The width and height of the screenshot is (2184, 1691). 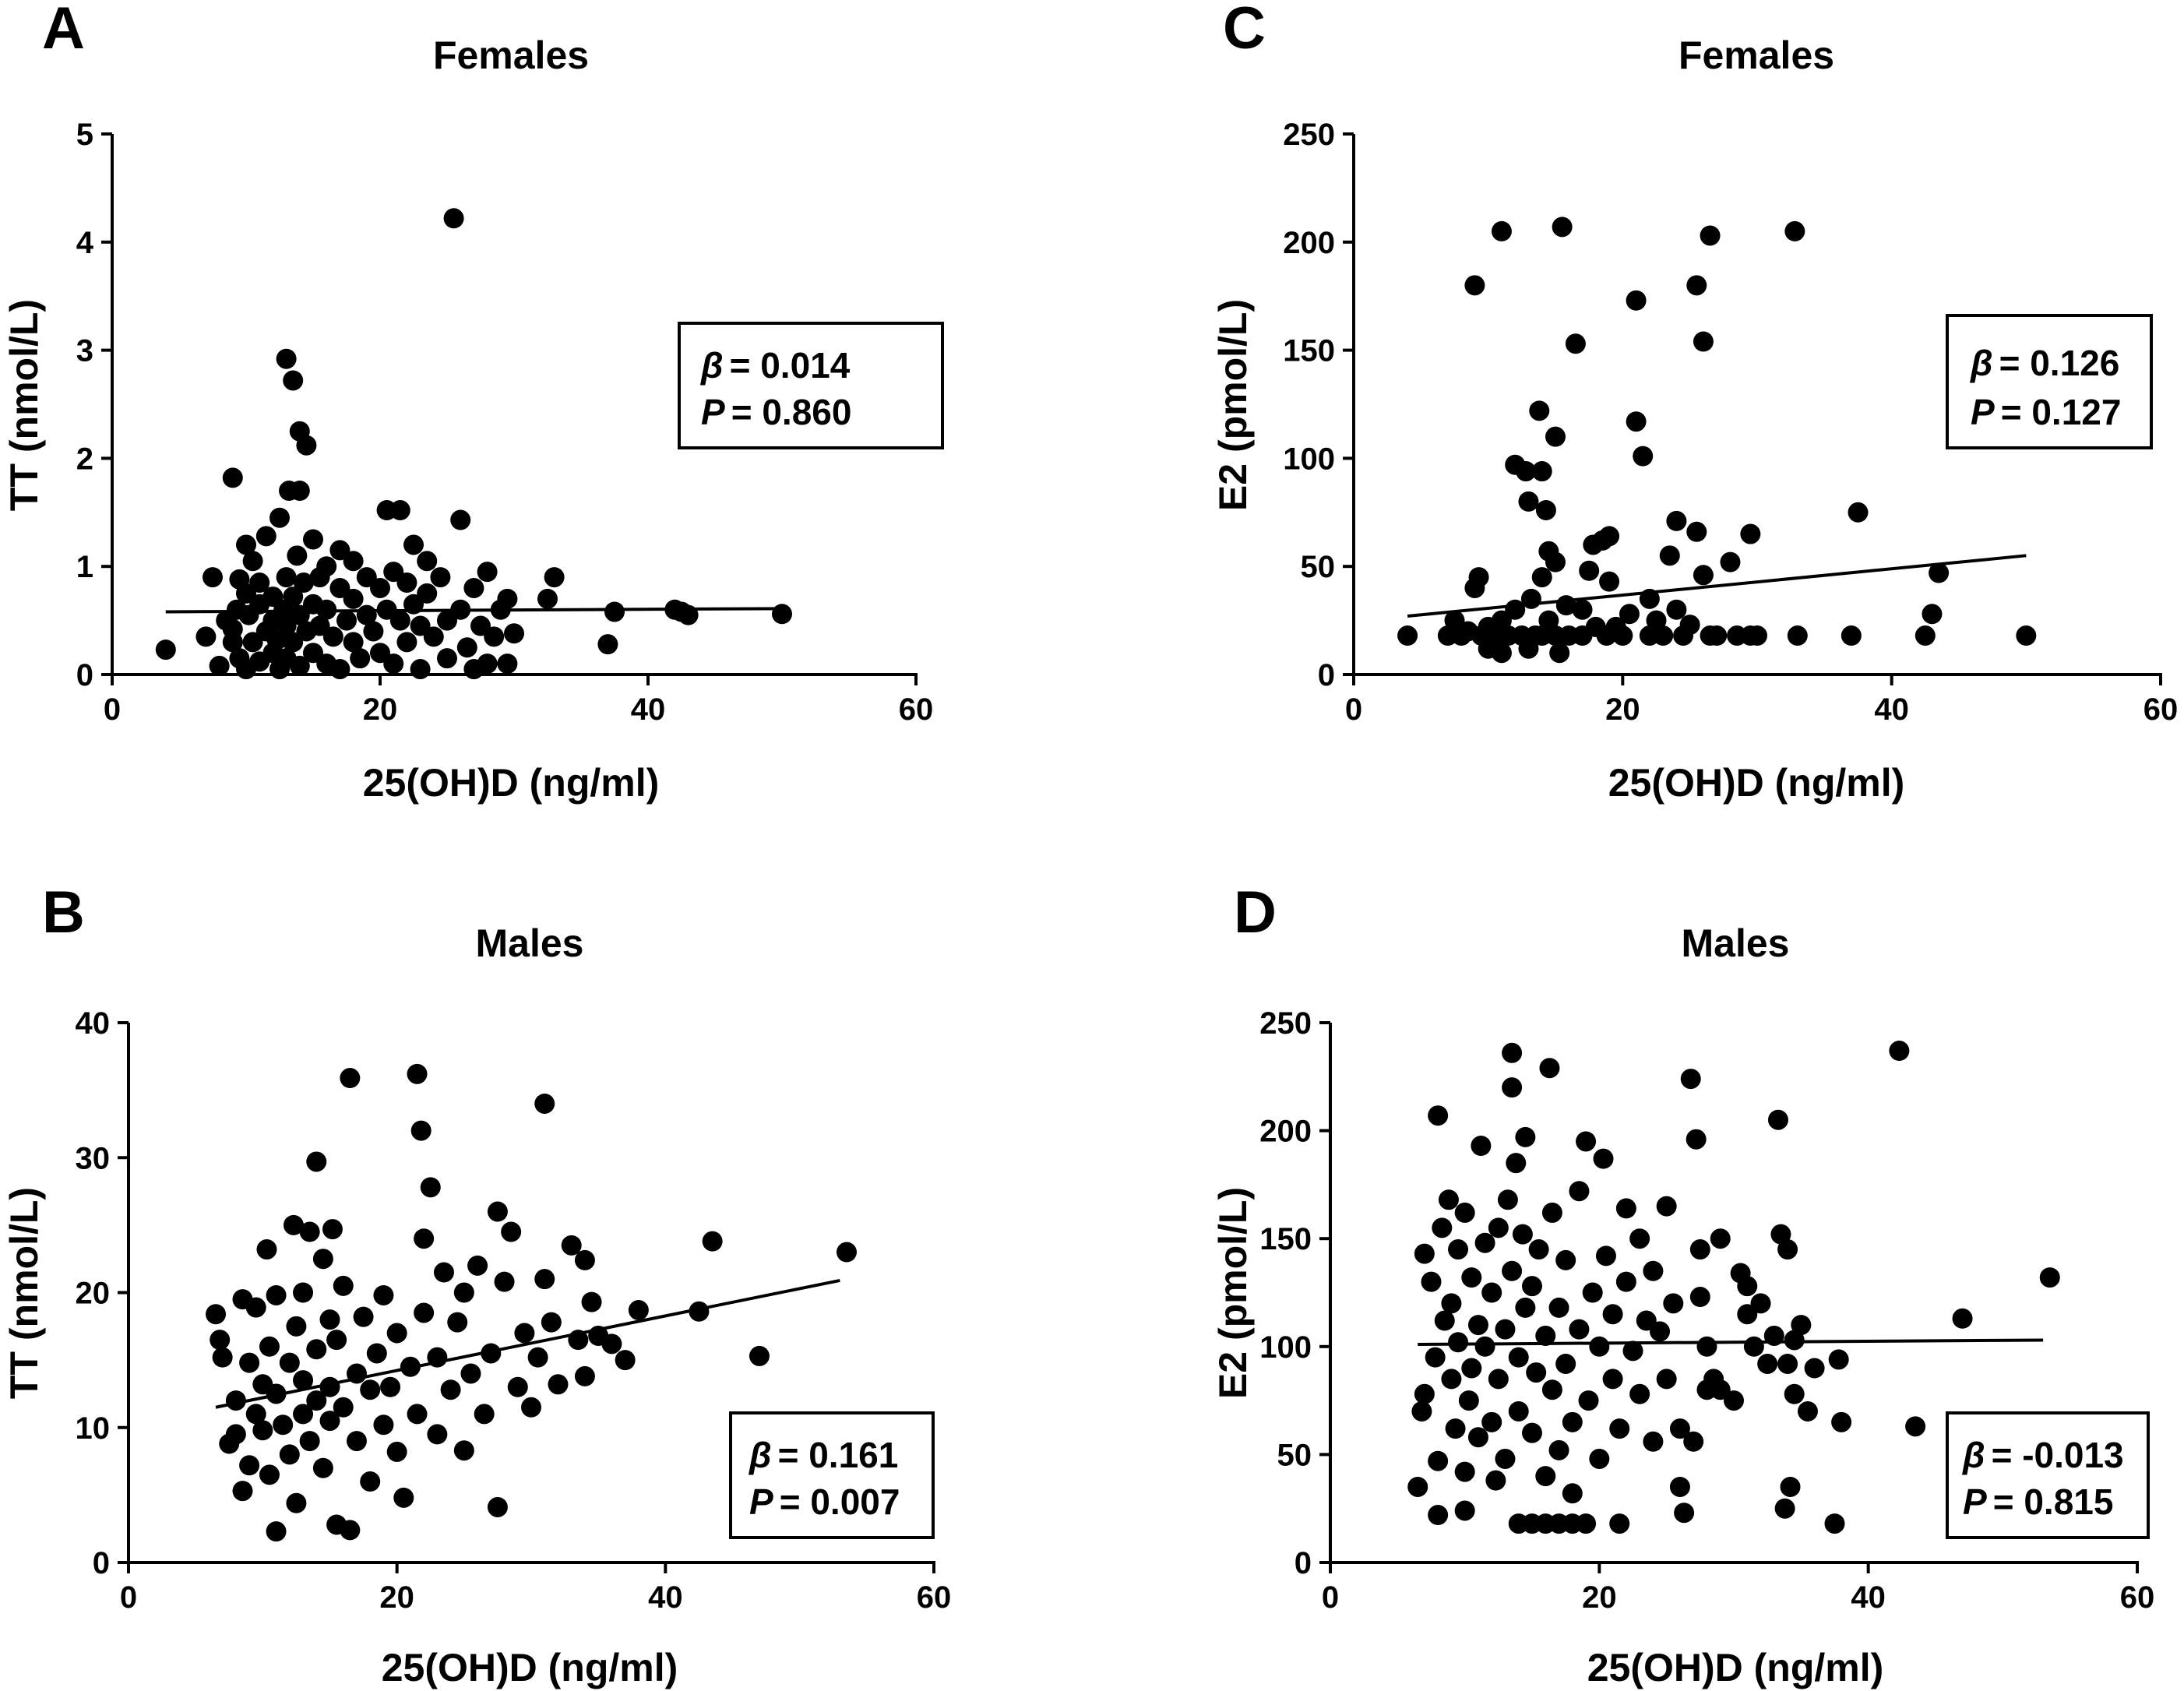 What do you see at coordinates (505, 423) in the screenshot?
I see `plot-area: 0 20 40 60 0 1 2 3 4 5` at bounding box center [505, 423].